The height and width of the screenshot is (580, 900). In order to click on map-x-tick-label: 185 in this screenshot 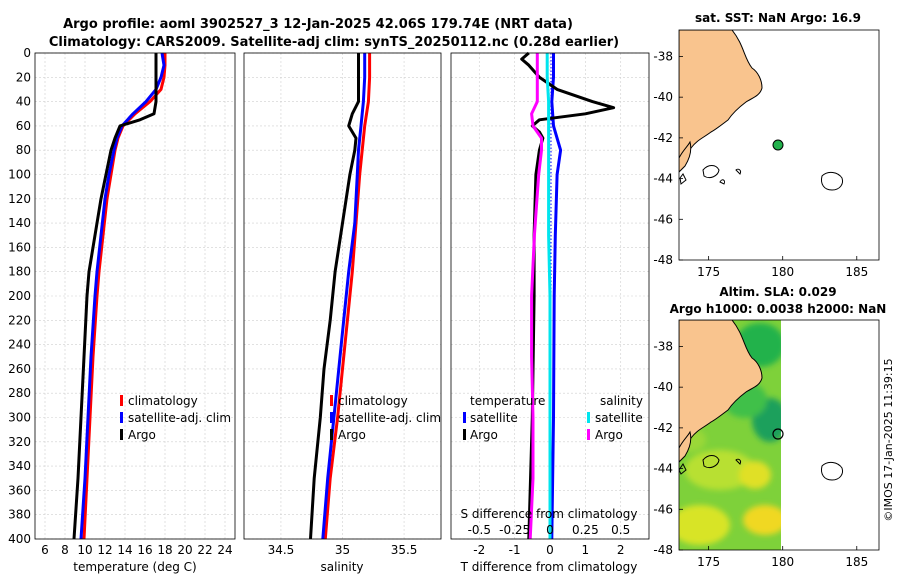, I will do `click(856, 562)`.